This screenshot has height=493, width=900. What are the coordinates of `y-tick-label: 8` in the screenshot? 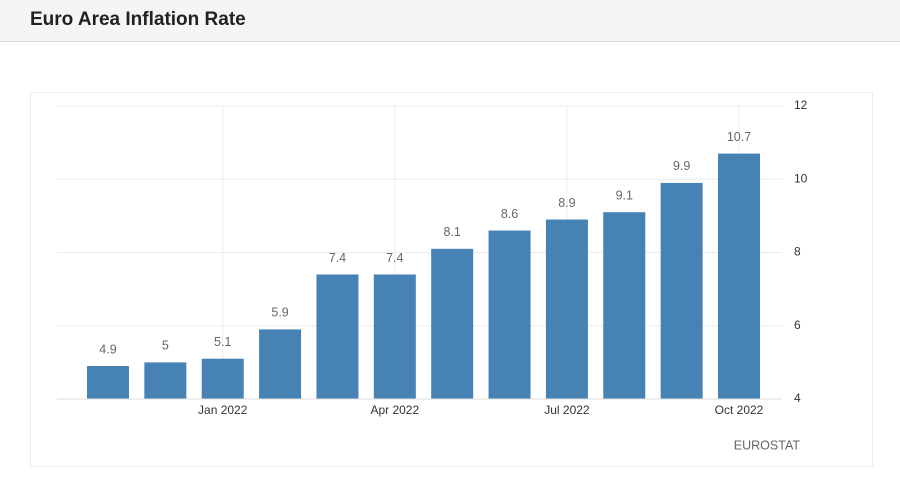 It's located at (797, 252).